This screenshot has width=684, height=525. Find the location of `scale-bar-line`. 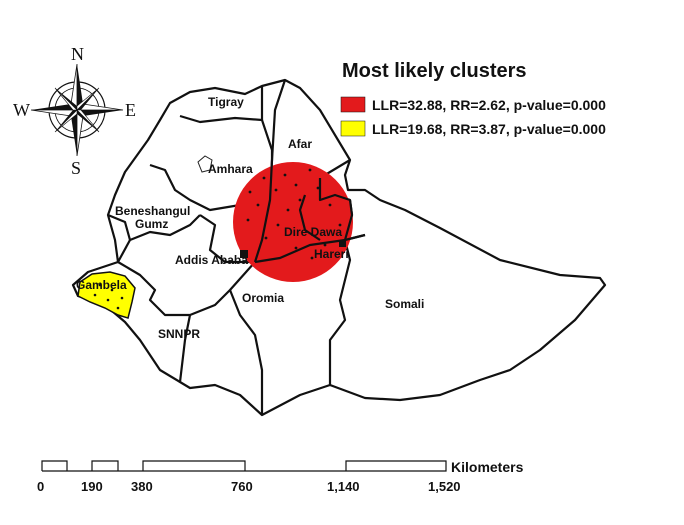

scale-bar-line is located at coordinates (244, 466).